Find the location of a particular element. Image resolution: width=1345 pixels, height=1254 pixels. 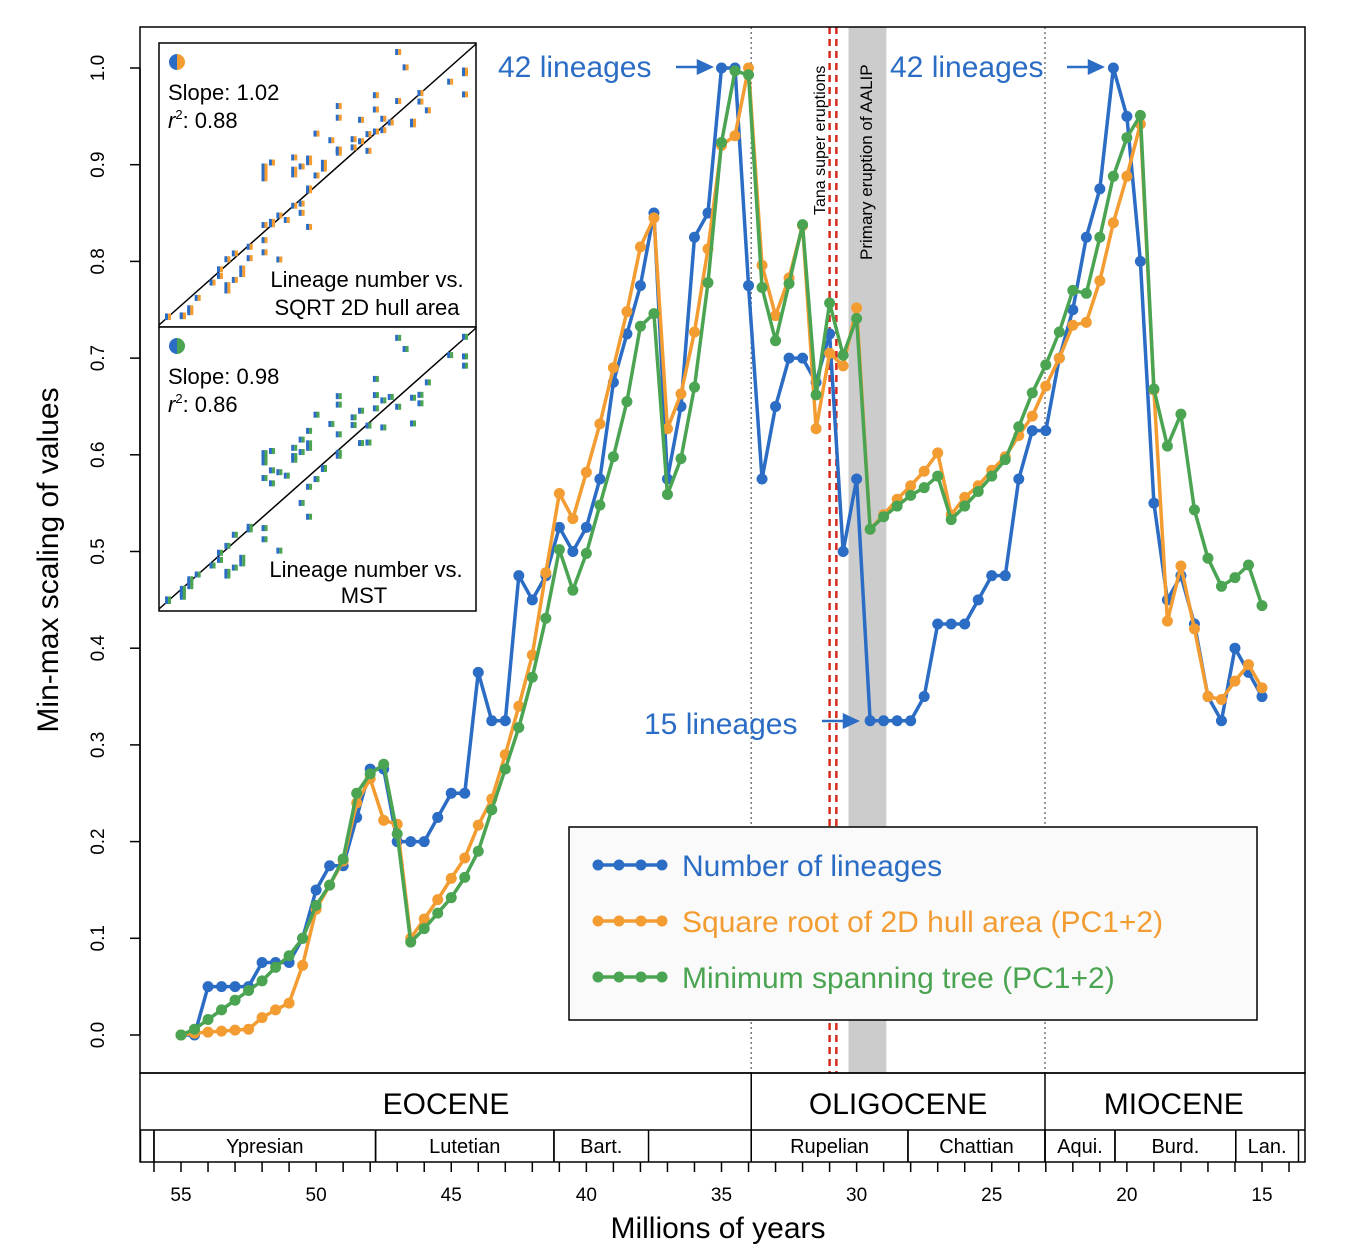

trough-annotation: 15 lineages is located at coordinates (720, 724).